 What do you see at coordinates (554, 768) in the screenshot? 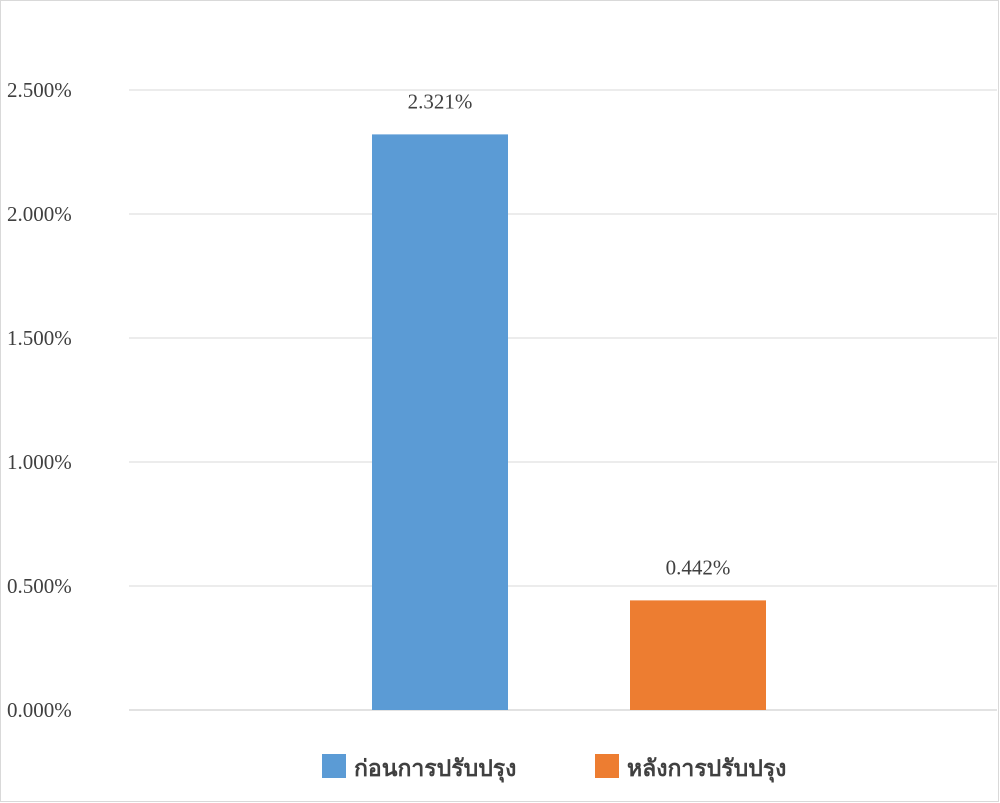
I see `legend: ก่อนการปรับปรุง หลังการปรับปรุง` at bounding box center [554, 768].